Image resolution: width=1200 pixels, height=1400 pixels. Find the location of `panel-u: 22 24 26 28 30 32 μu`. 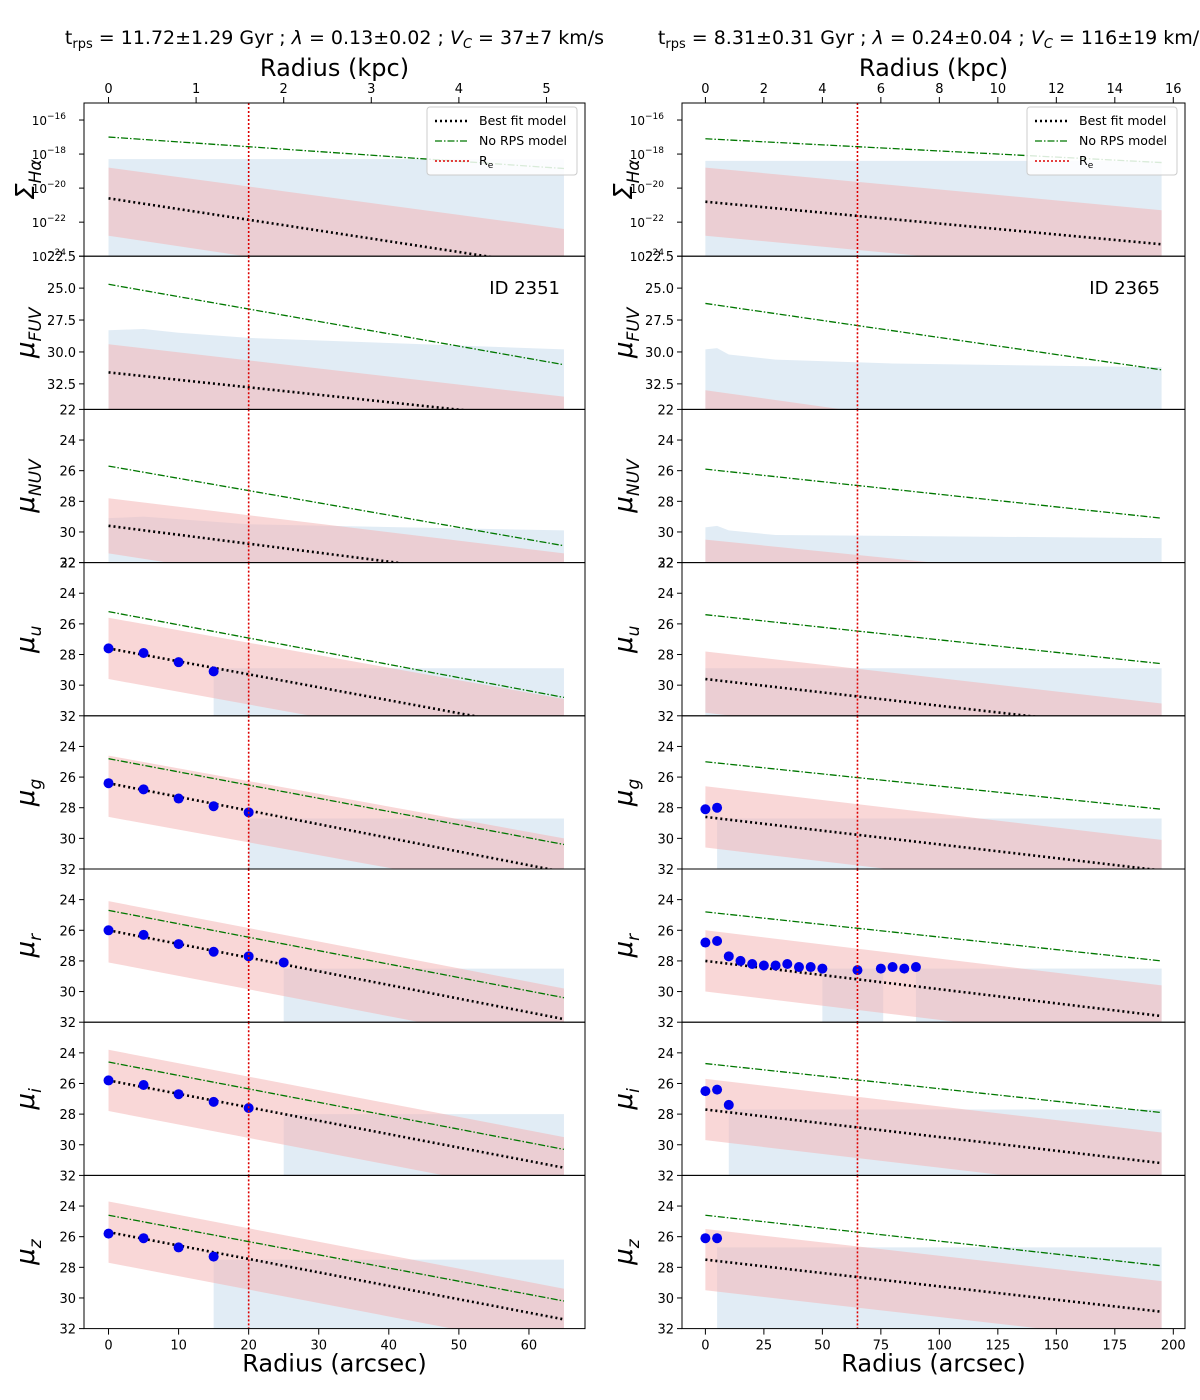

panel-u: 22 24 26 28 30 32 μu is located at coordinates (298, 641).